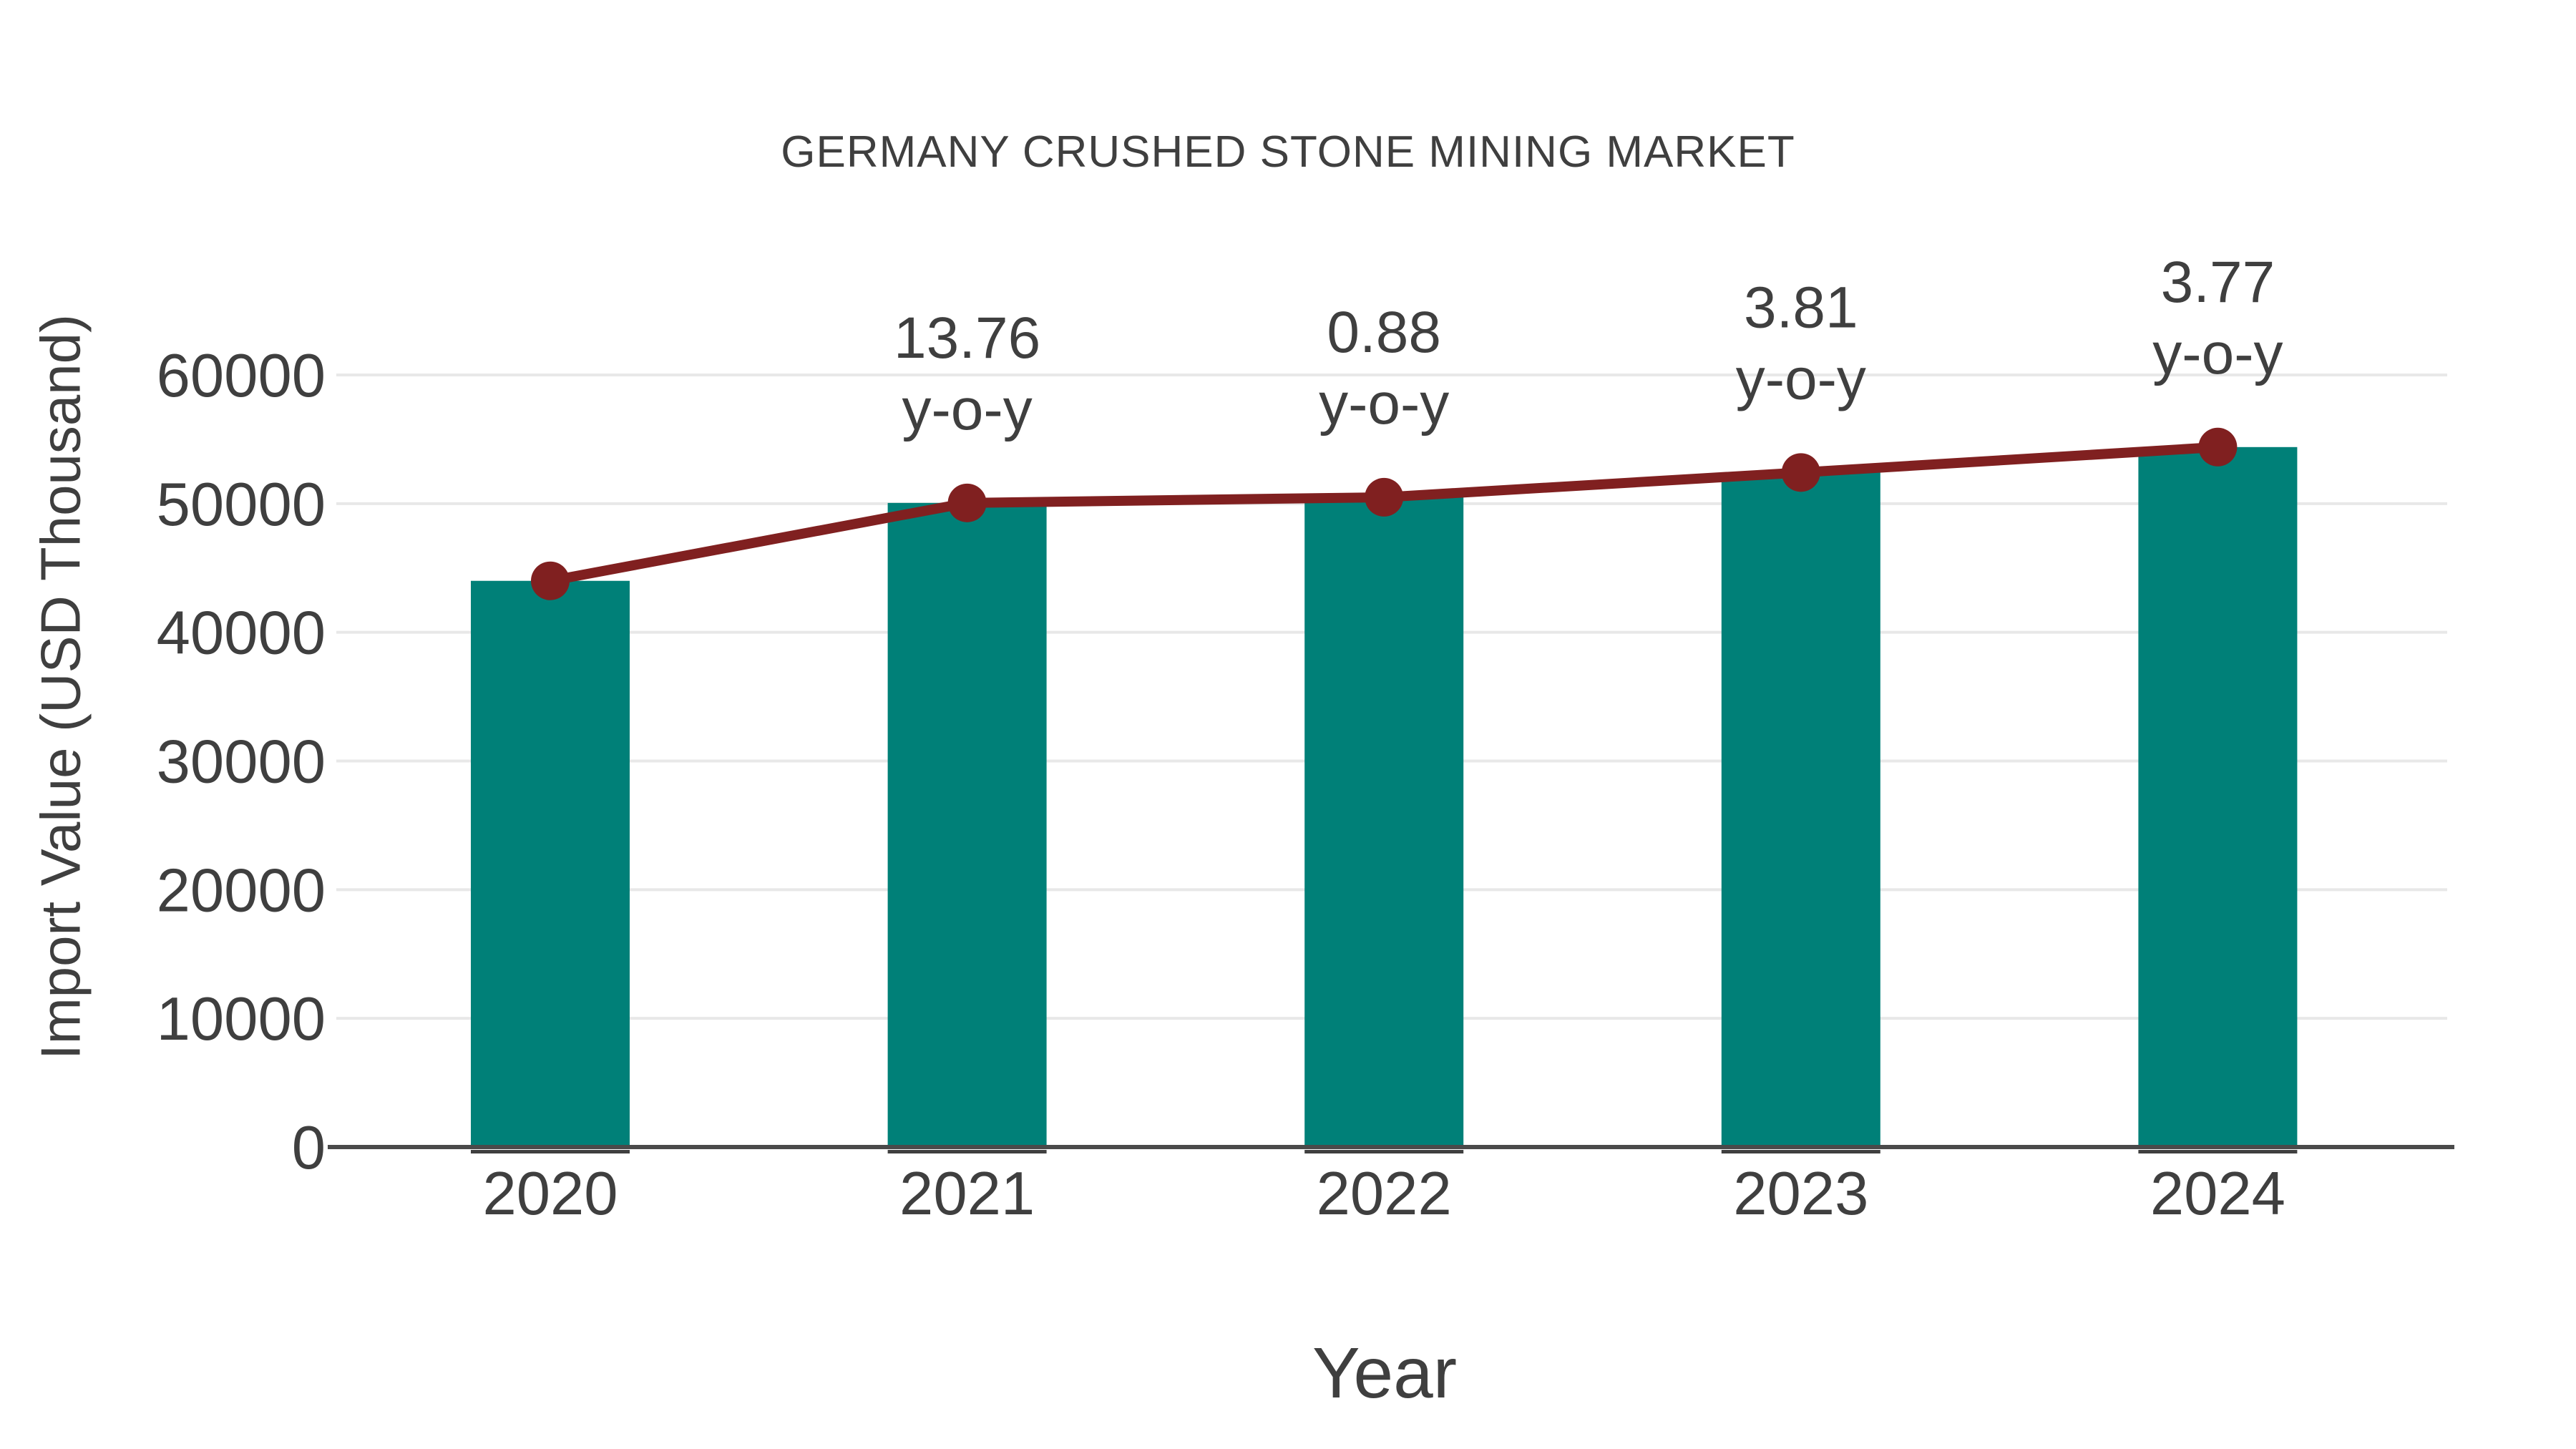 This screenshot has height=1449, width=2576. What do you see at coordinates (241, 634) in the screenshot?
I see `y-tick-label: 40000` at bounding box center [241, 634].